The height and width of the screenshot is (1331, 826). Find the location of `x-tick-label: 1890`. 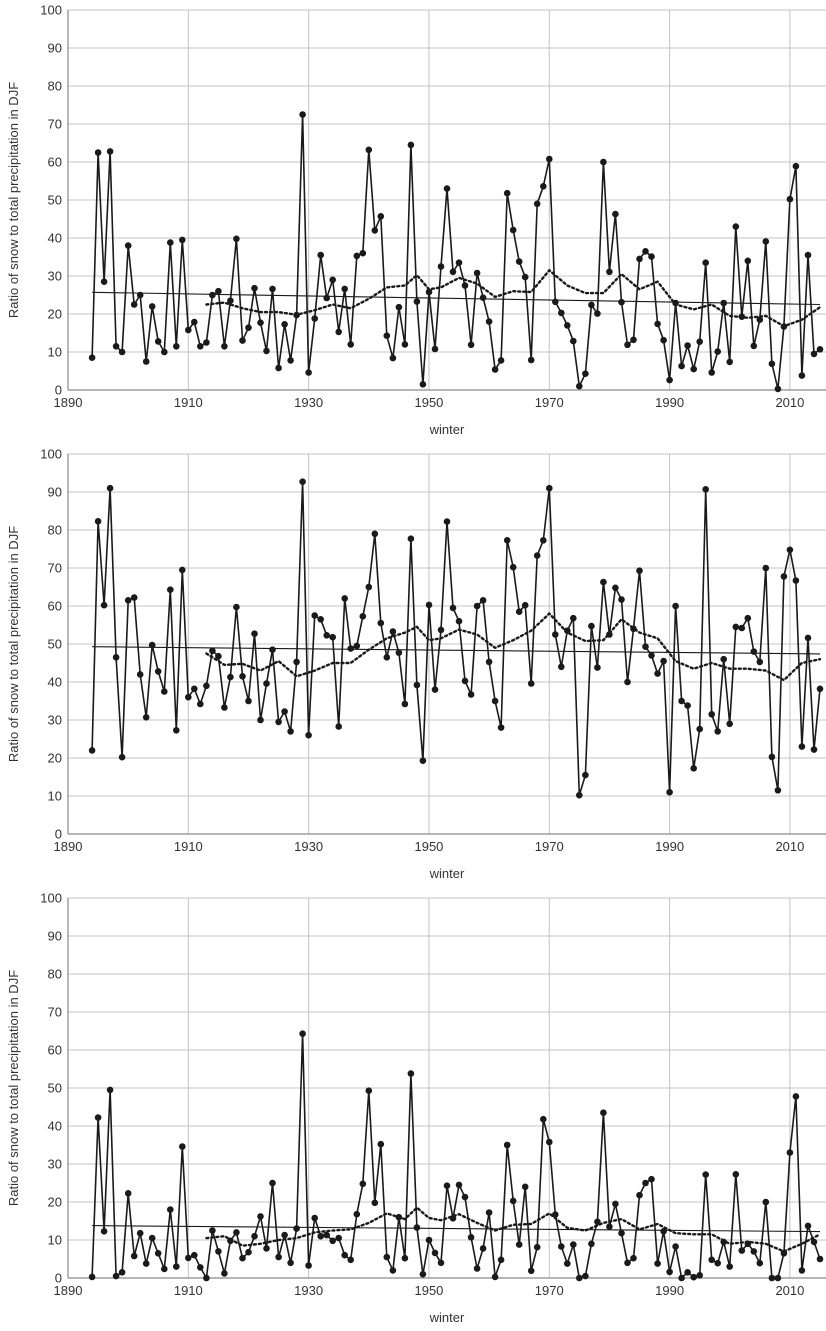

x-tick-label: 1890 is located at coordinates (68, 1290).